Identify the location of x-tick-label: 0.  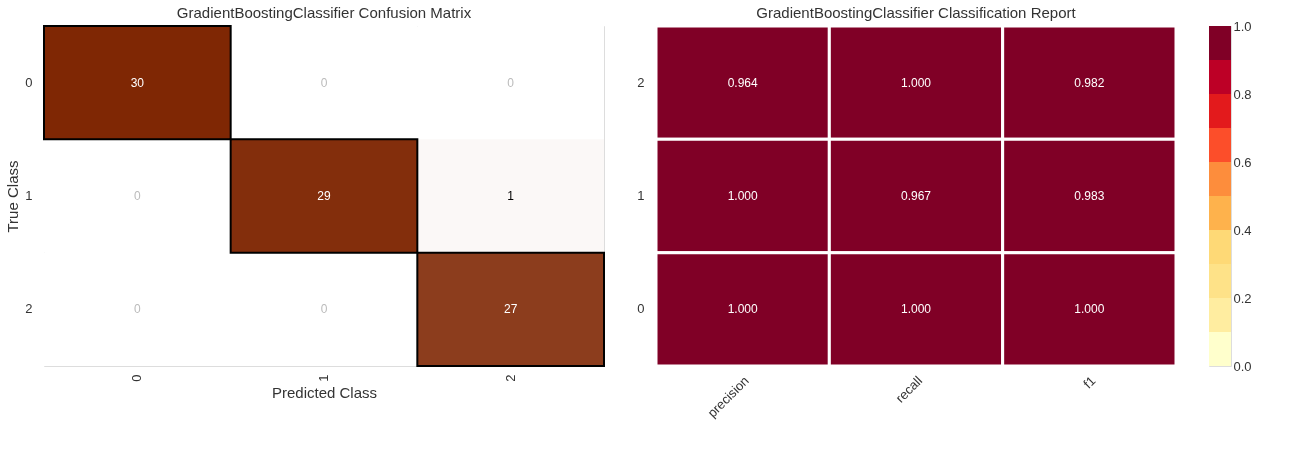
(137, 378).